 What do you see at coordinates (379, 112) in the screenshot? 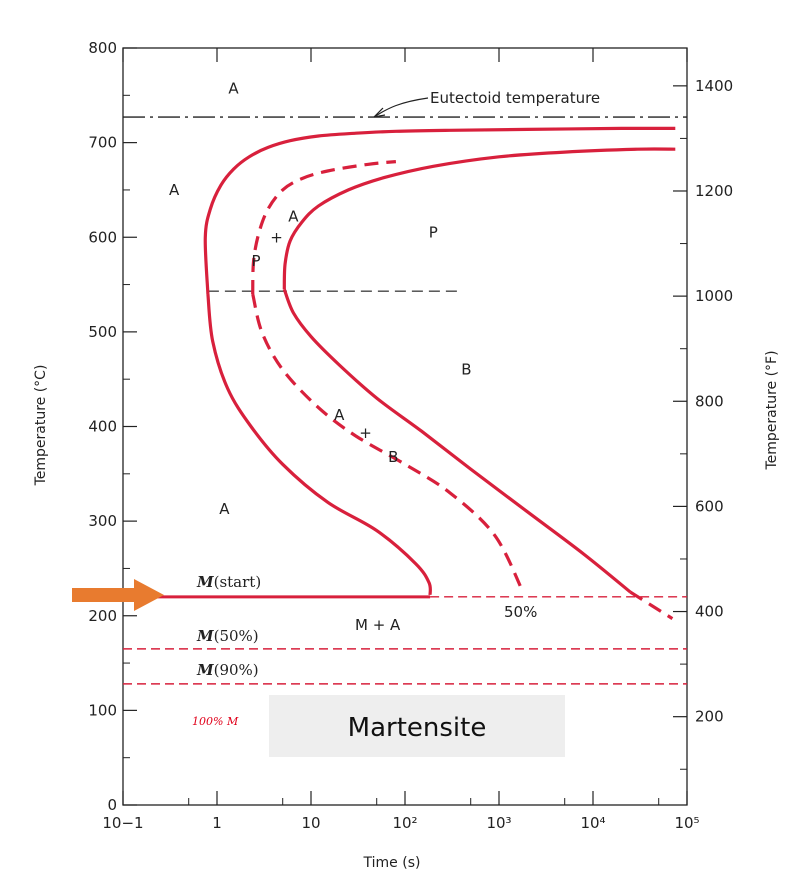
I see `eutectoid-arrowhead` at bounding box center [379, 112].